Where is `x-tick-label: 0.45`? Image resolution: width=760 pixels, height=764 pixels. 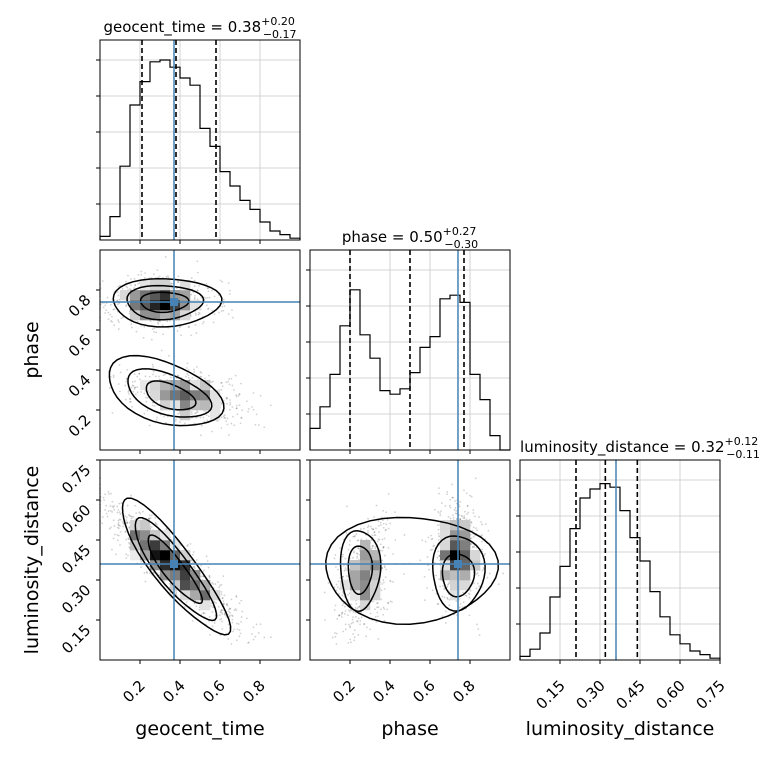 x-tick-label: 0.45 is located at coordinates (630, 695).